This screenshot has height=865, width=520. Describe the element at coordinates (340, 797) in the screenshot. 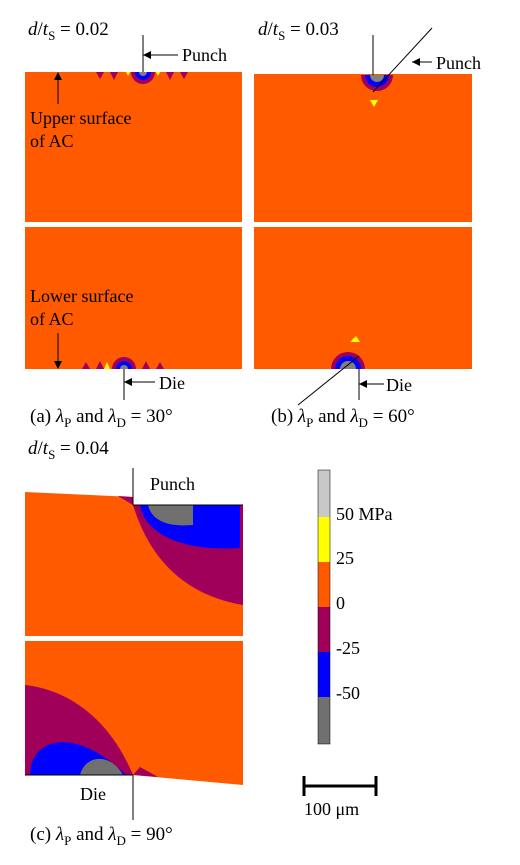

I see `scale-bar: 100 μm` at that location.